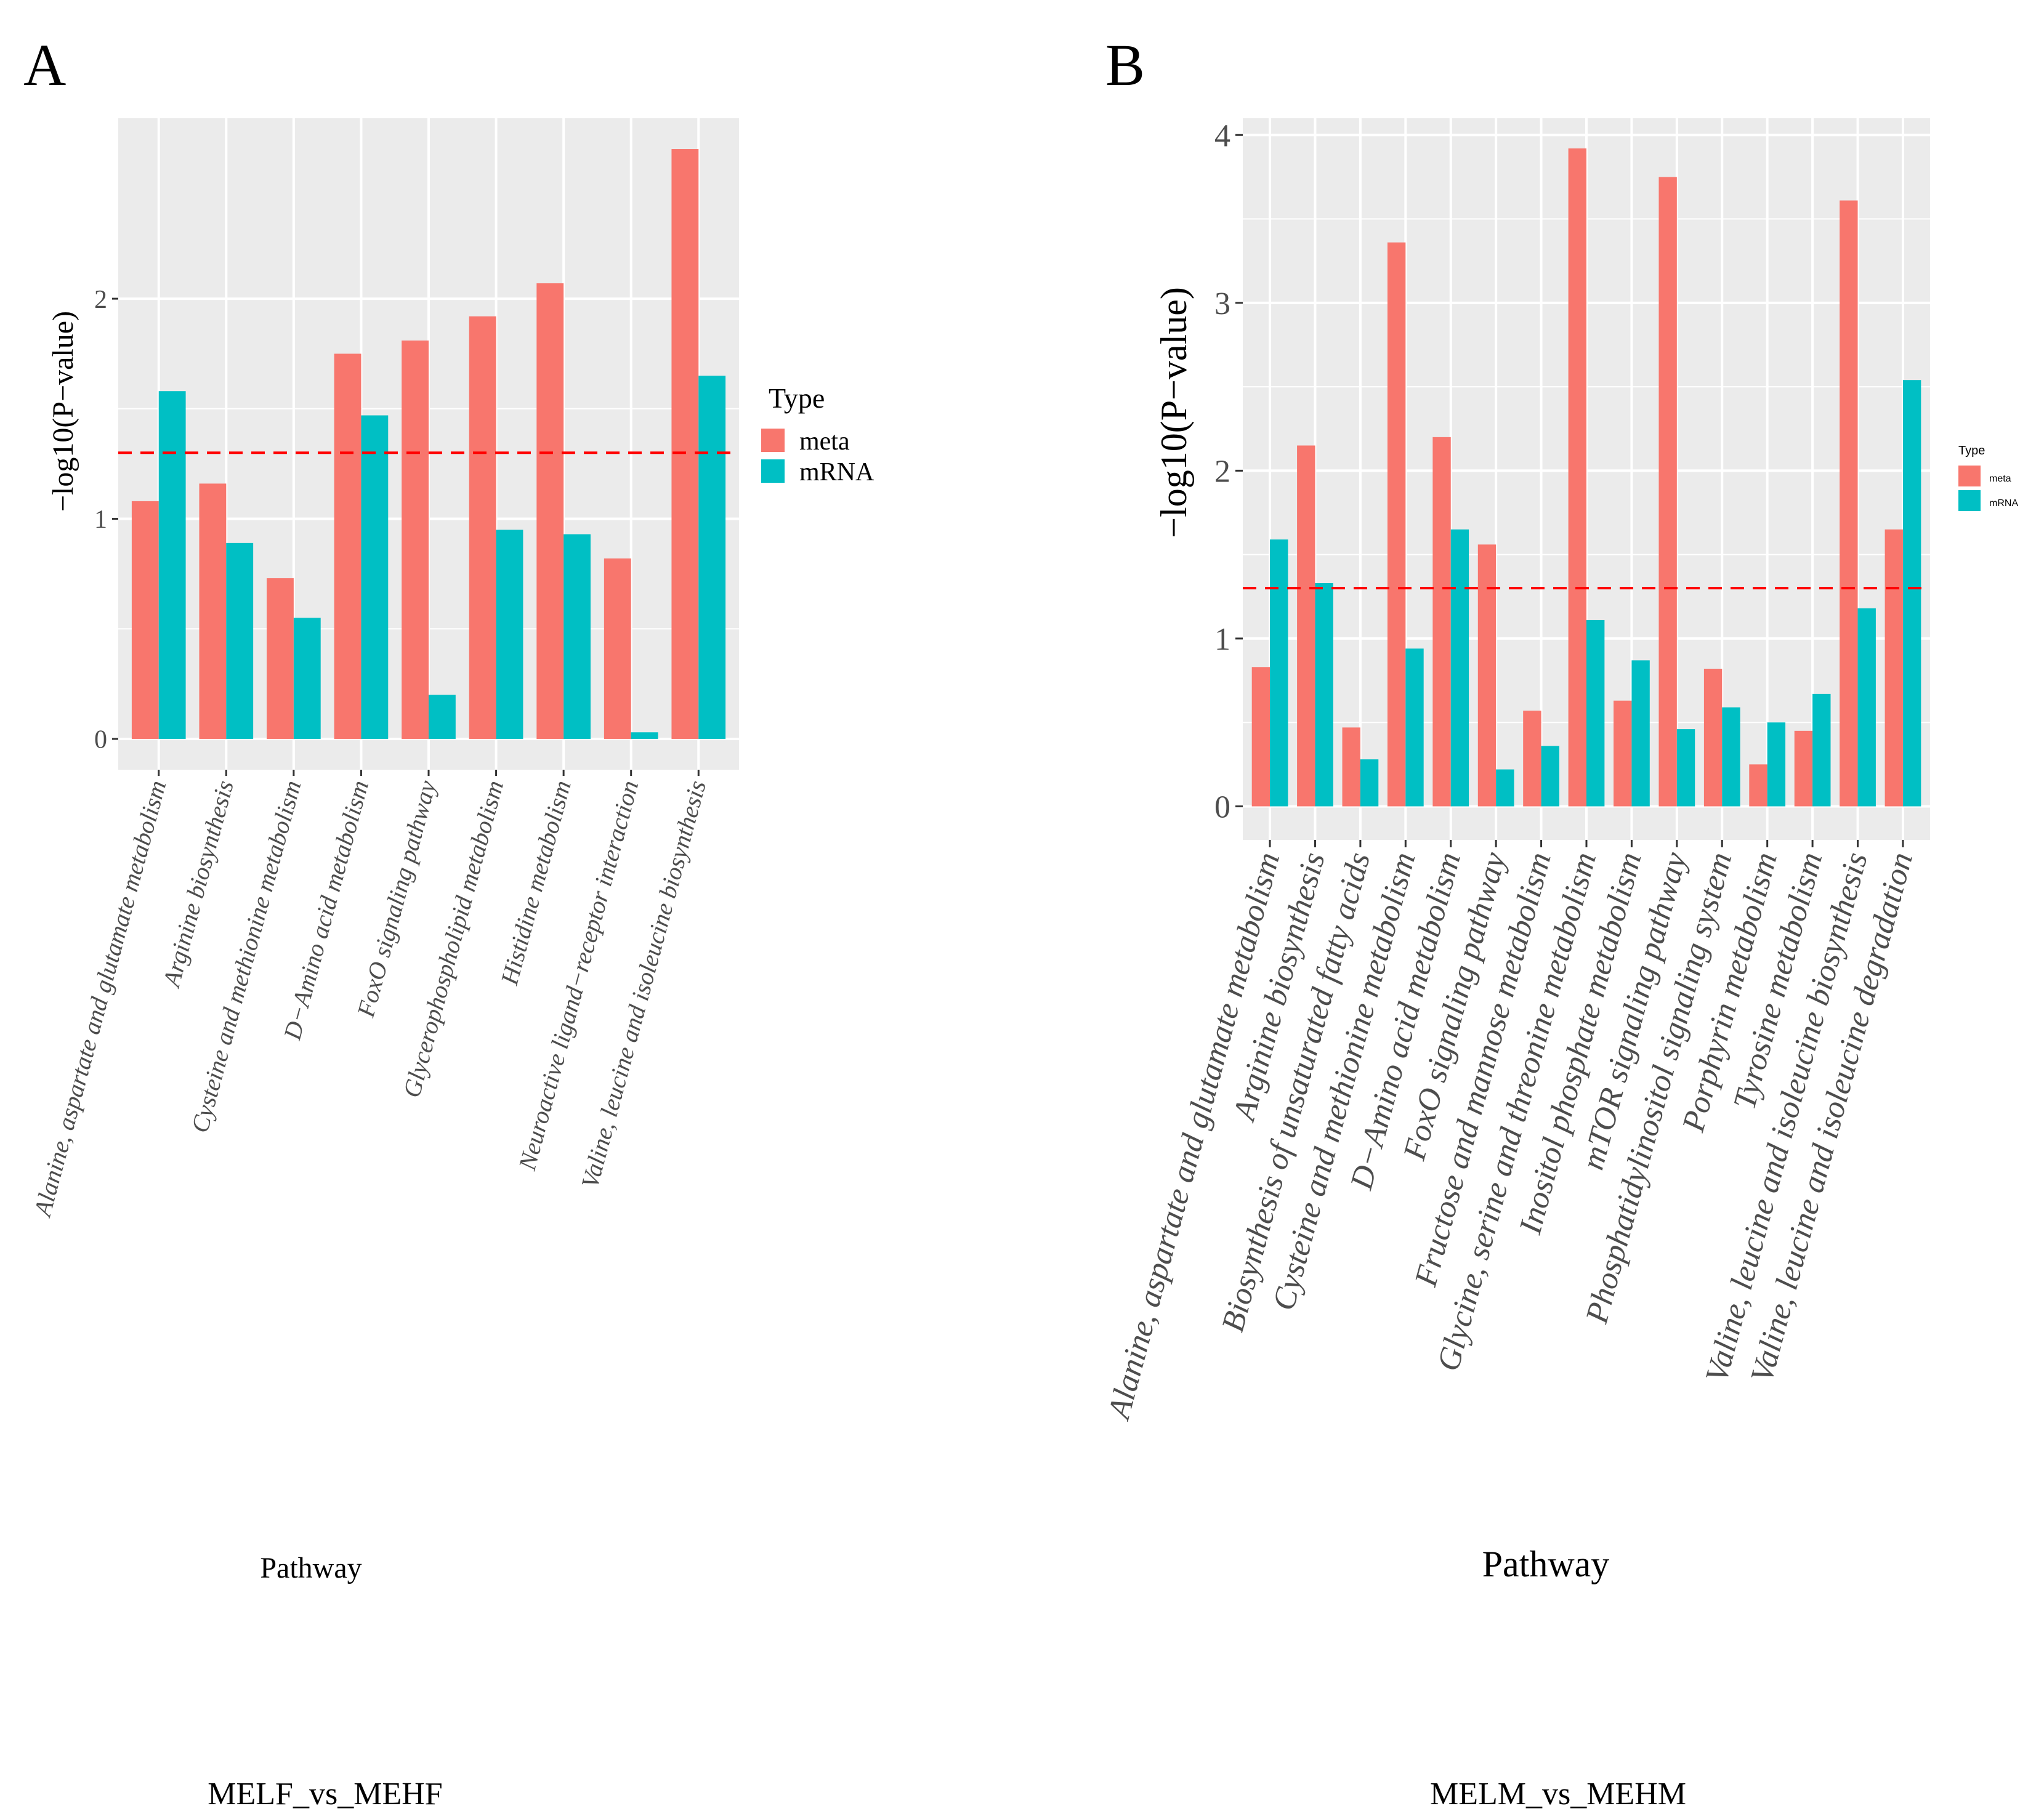 The height and width of the screenshot is (1819, 2044). I want to click on panel-b-y-tick-label: 4, so click(1222, 135).